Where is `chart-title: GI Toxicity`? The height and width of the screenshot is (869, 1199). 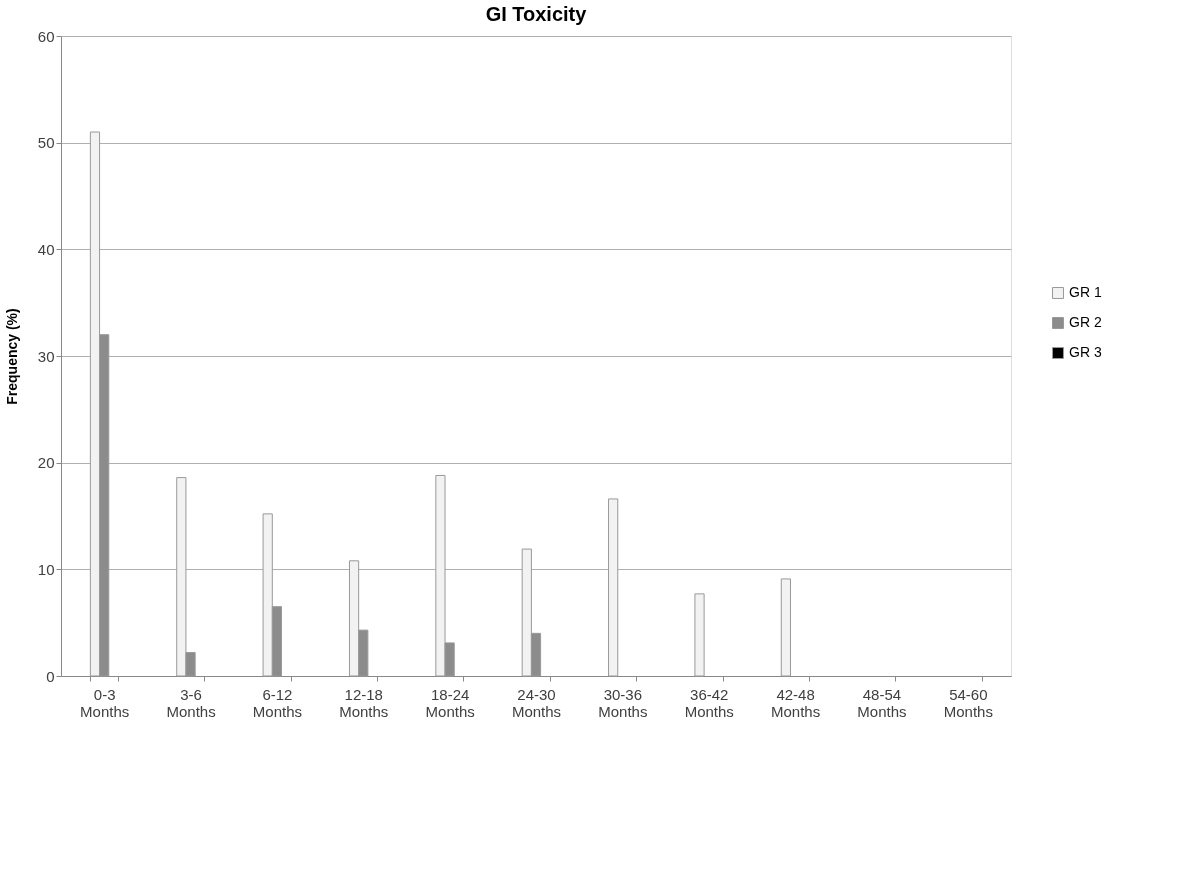
chart-title: GI Toxicity is located at coordinates (536, 14).